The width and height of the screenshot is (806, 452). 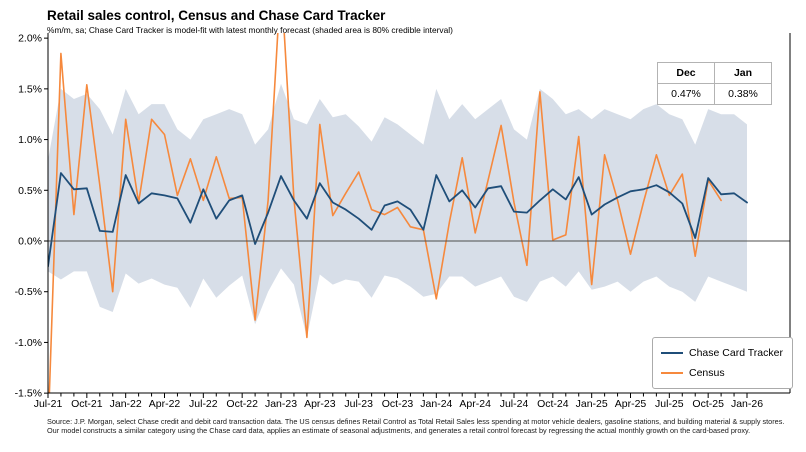 I want to click on forecast-table: Dec Jan 0.47% 0.38%, so click(x=714, y=83).